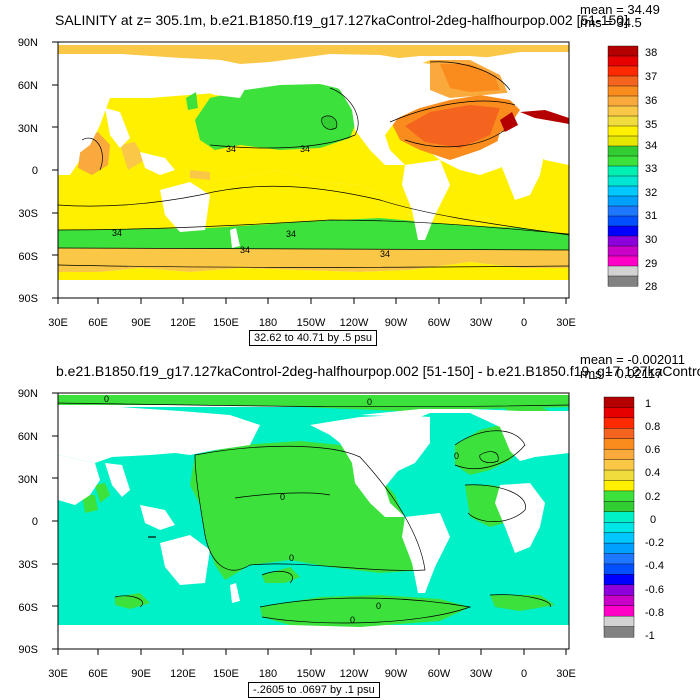 The width and height of the screenshot is (700, 700). I want to click on colorbar-tick-label: 34, so click(651, 146).